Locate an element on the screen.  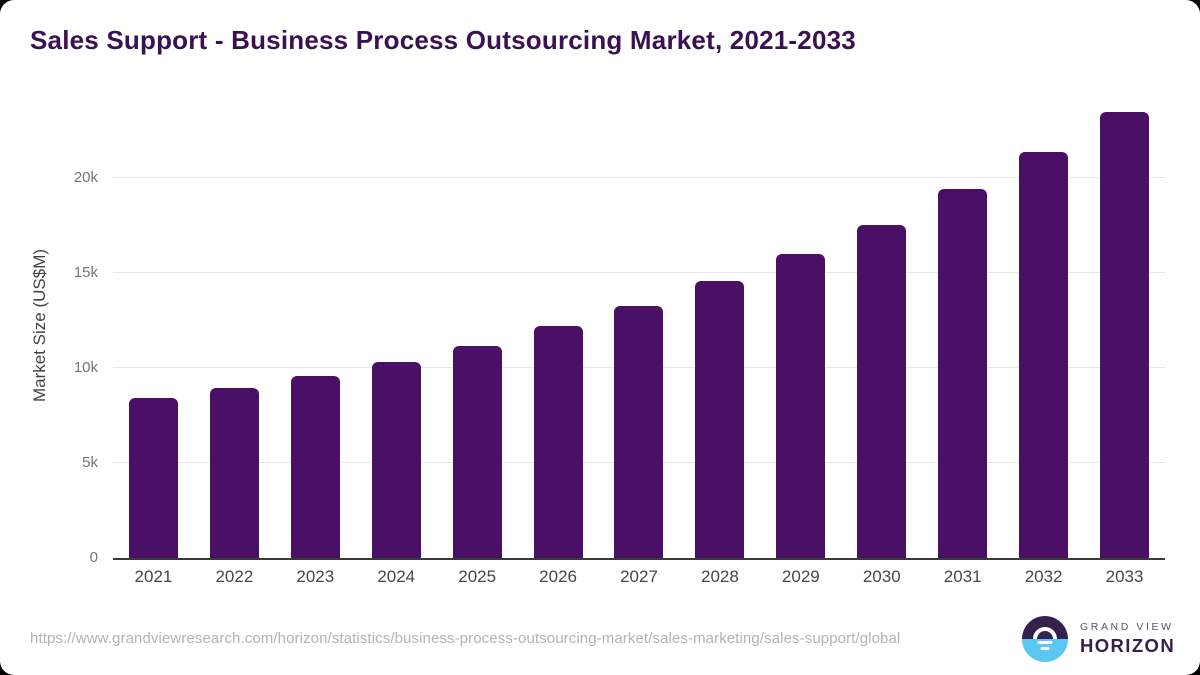
x-tick-label-2024: 2024 is located at coordinates (396, 576).